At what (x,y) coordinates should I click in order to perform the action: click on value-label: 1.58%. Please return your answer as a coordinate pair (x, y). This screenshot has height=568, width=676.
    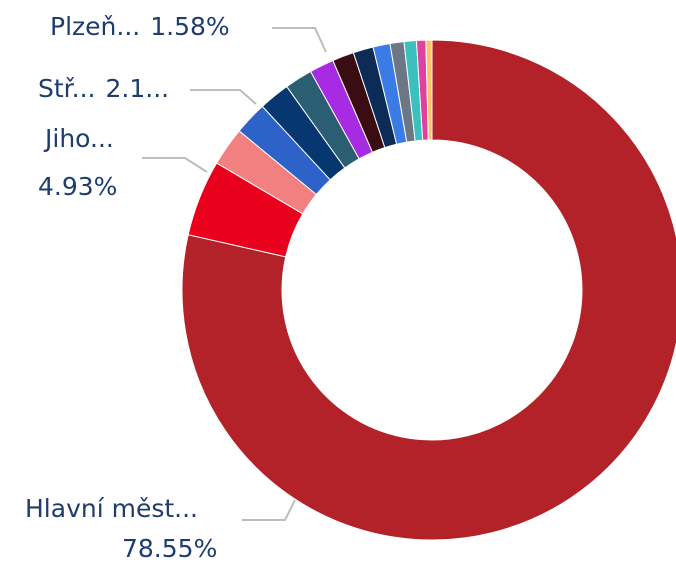
    Looking at the image, I should click on (189, 26).